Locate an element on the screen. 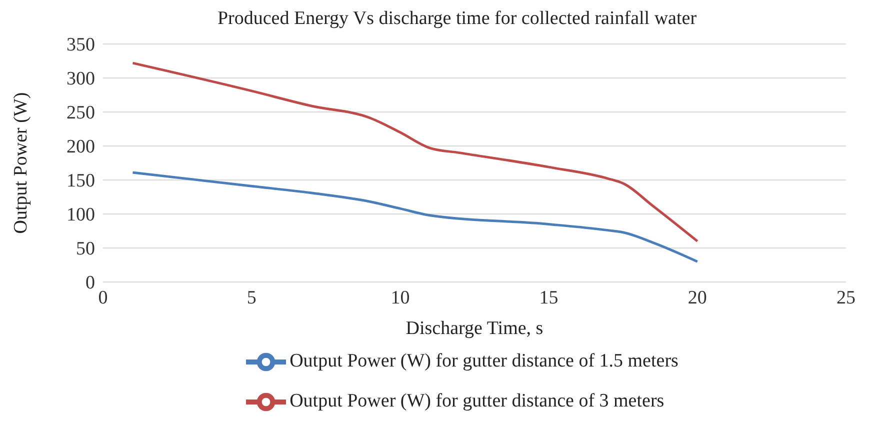 The image size is (874, 435). y-axis-title: Output Power (W) is located at coordinates (21, 163).